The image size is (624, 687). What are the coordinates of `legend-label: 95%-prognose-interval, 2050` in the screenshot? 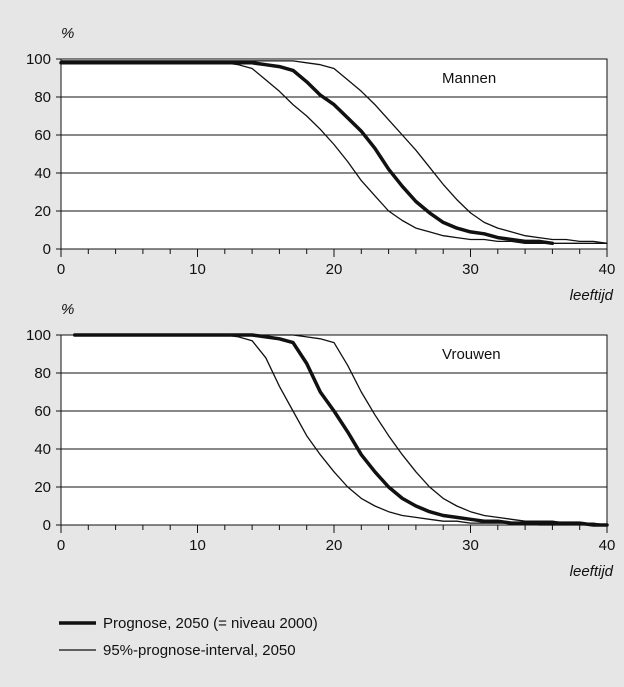 It's located at (199, 650).